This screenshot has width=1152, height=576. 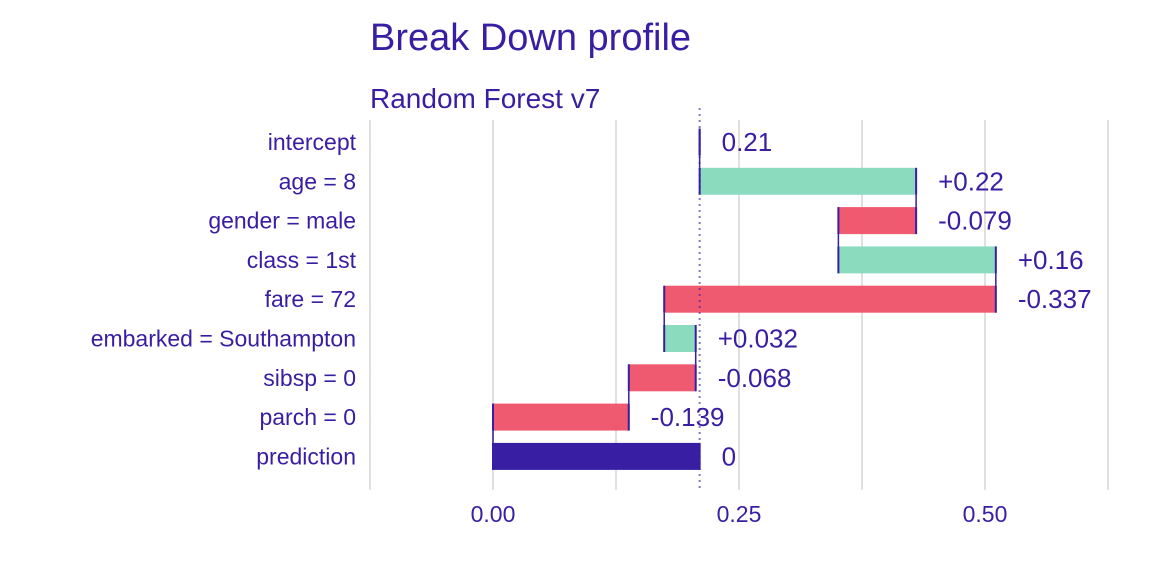 I want to click on data-label: +0.22, so click(x=971, y=181).